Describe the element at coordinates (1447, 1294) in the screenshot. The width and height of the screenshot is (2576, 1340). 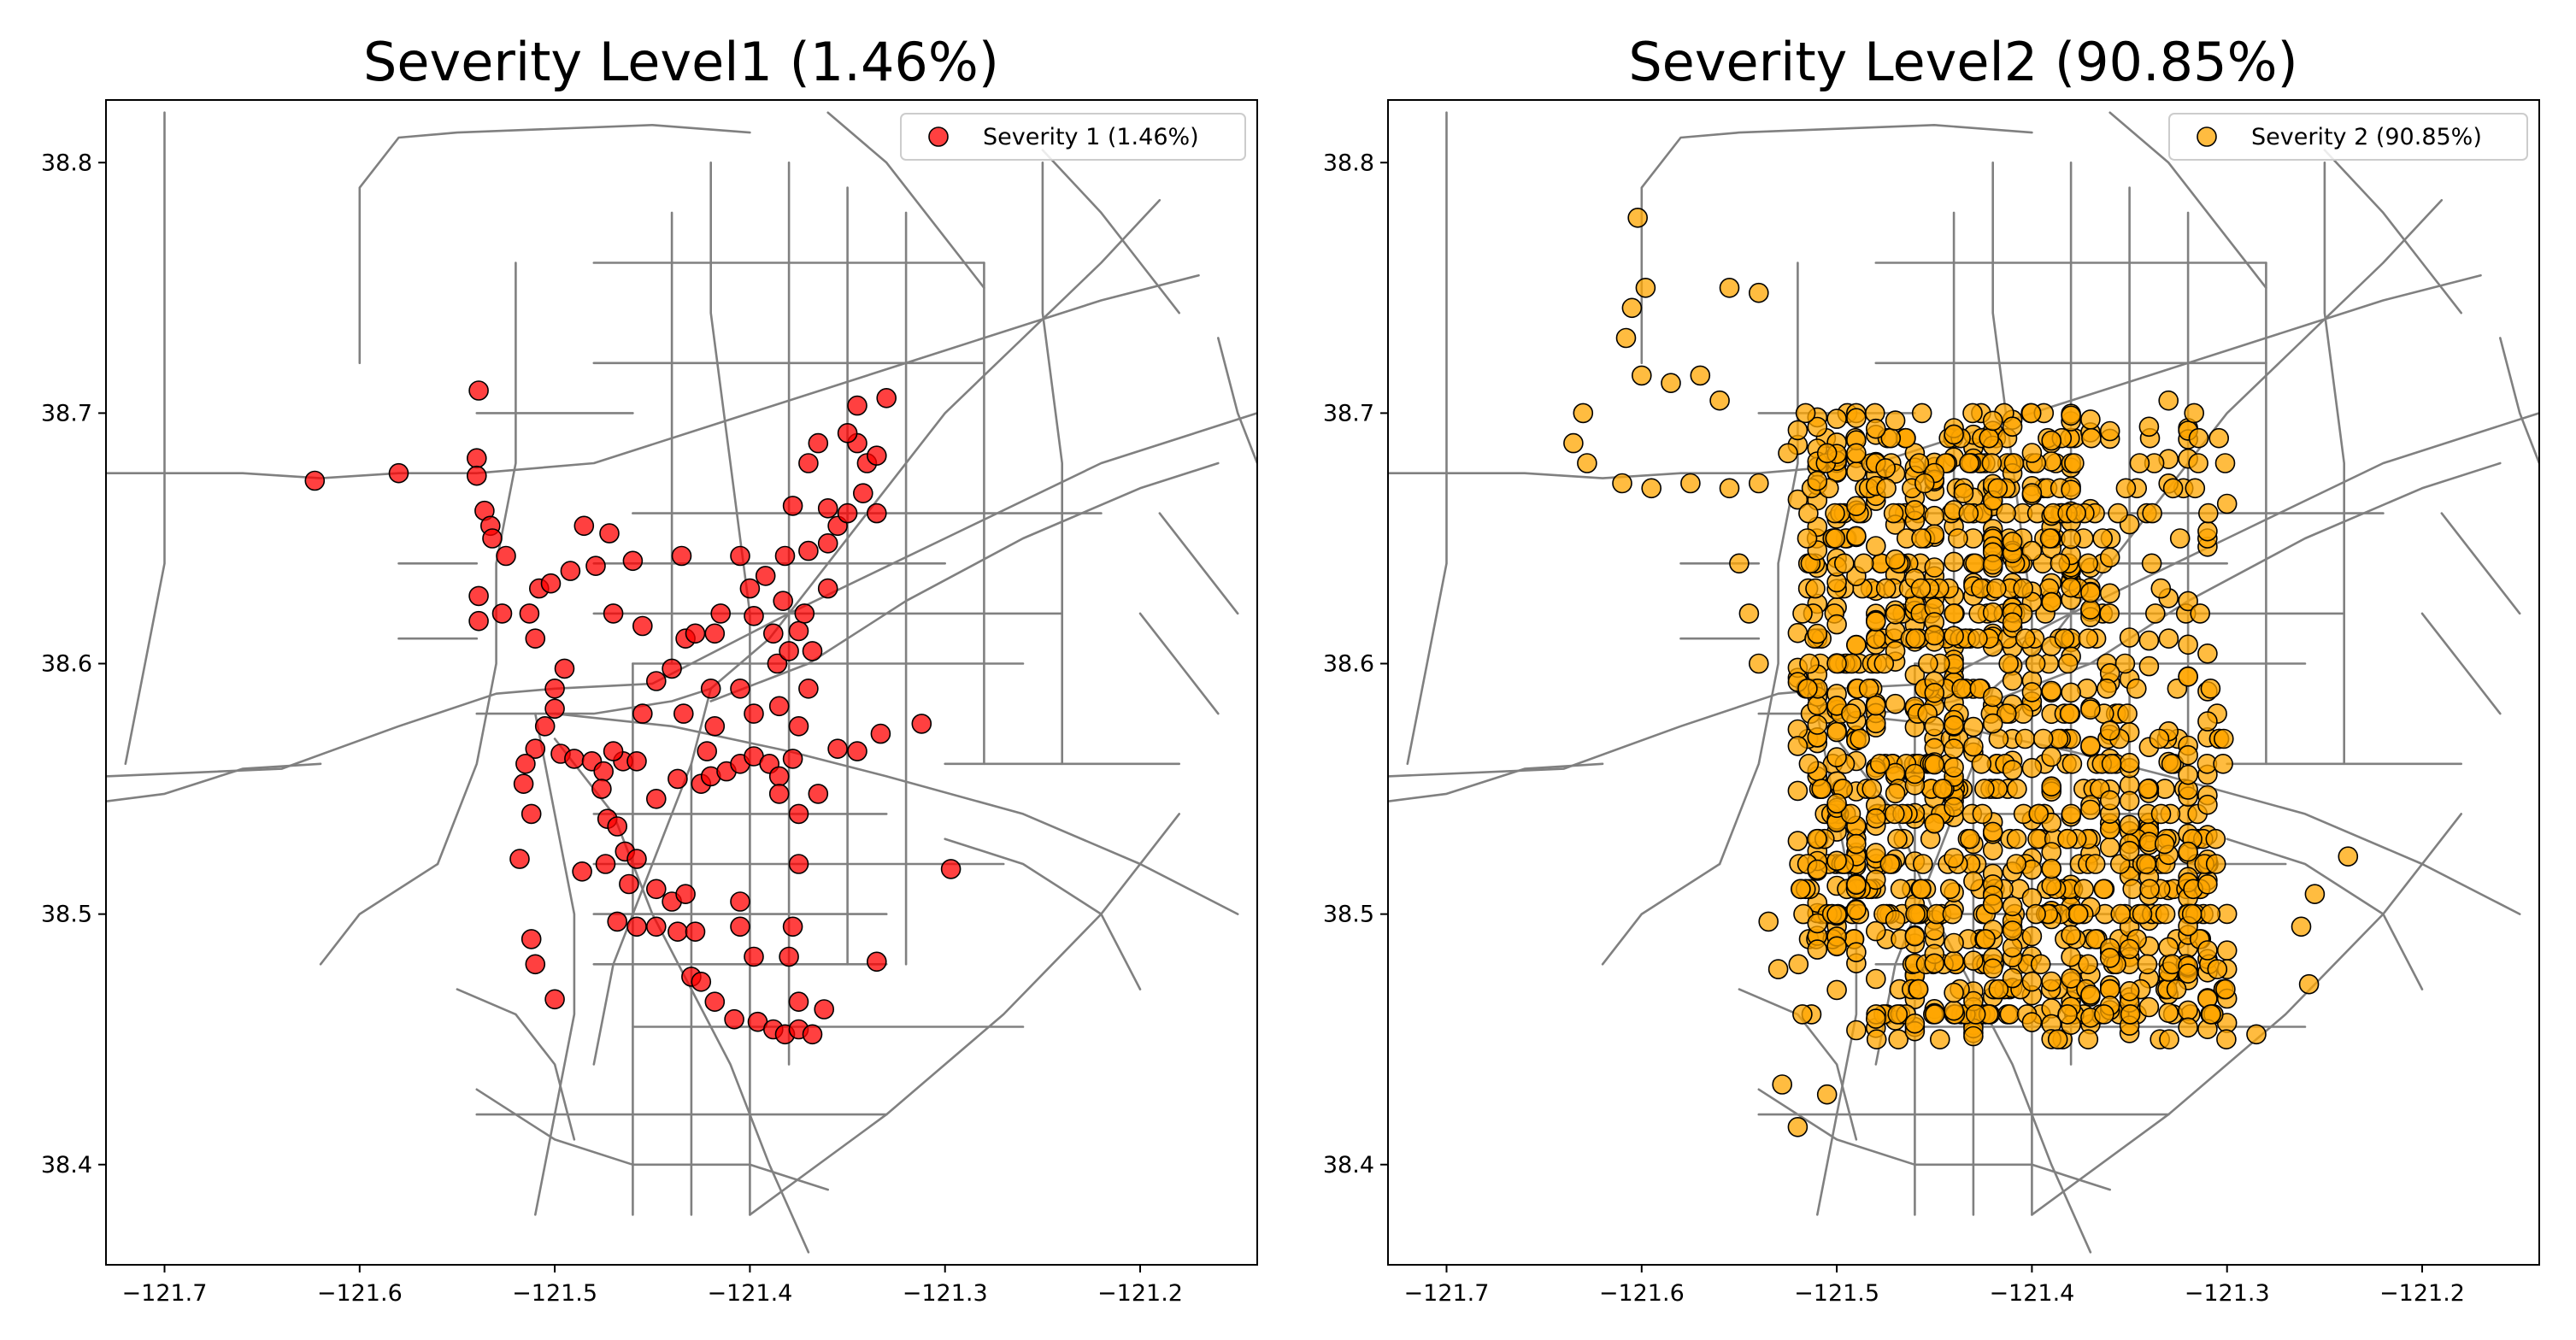
I see `x-tick-label: −121.7` at that location.